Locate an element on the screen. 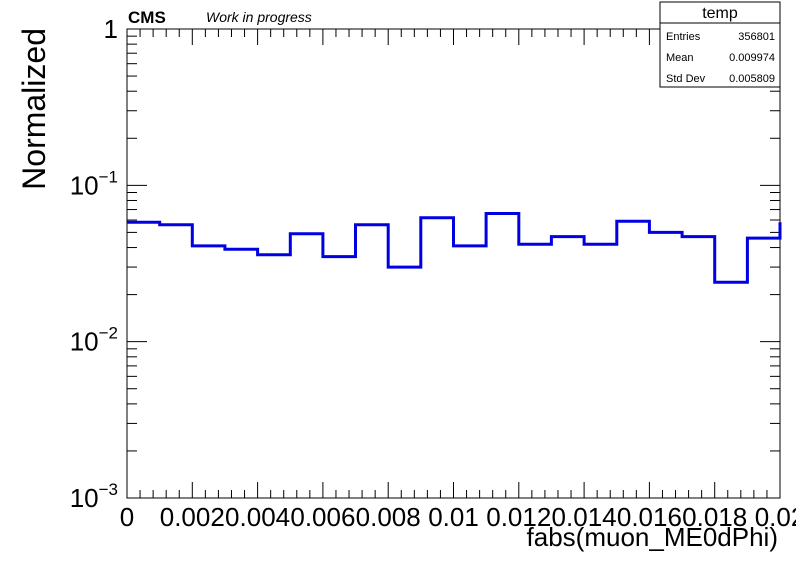  stats-entries-value: 356801 is located at coordinates (756, 37).